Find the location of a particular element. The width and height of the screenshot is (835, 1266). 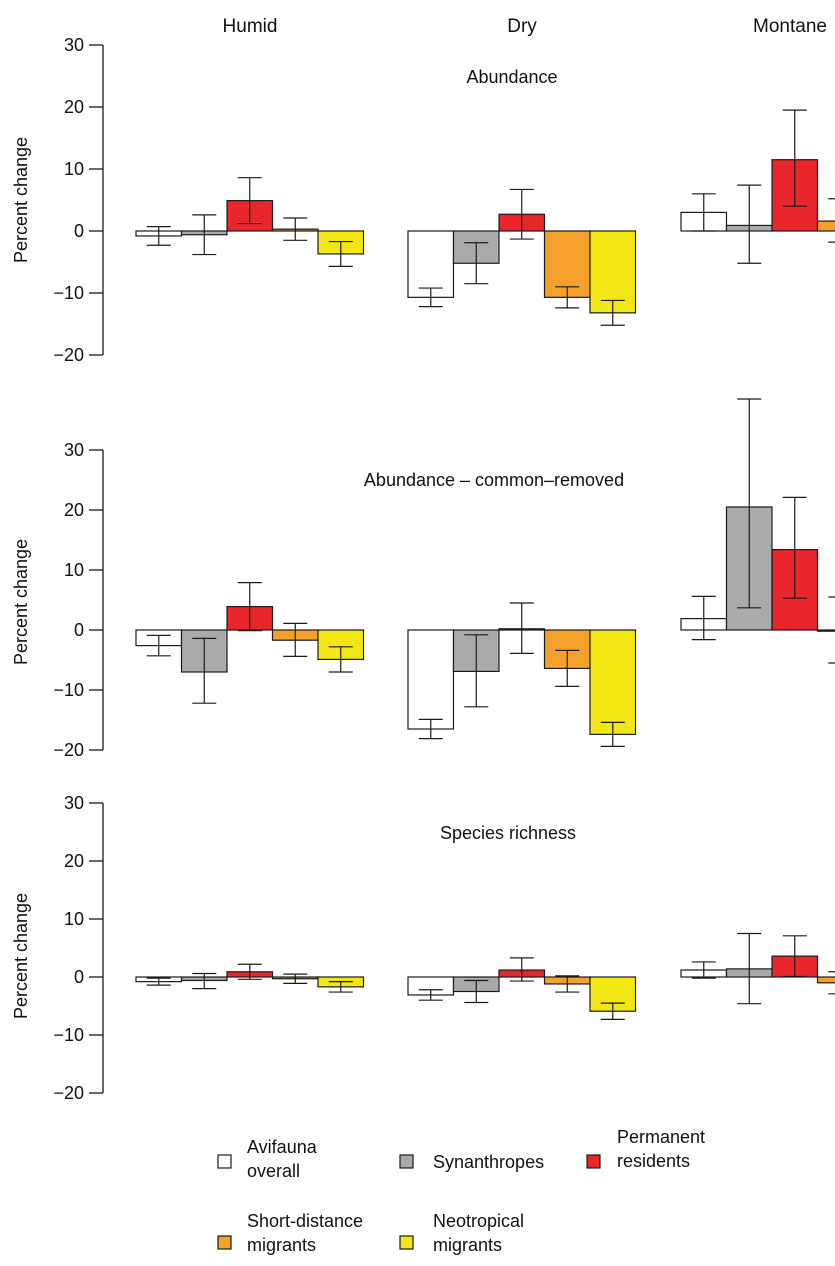

legend-label-permanent: Permanent is located at coordinates (661, 1137).